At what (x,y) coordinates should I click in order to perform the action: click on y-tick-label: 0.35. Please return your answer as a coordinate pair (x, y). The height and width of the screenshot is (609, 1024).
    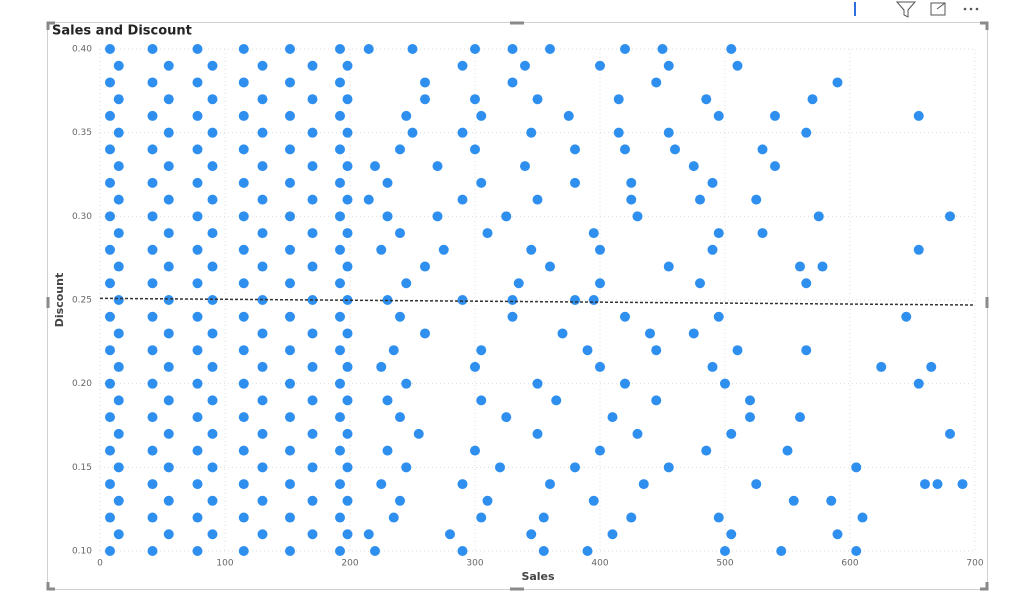
    Looking at the image, I should click on (82, 133).